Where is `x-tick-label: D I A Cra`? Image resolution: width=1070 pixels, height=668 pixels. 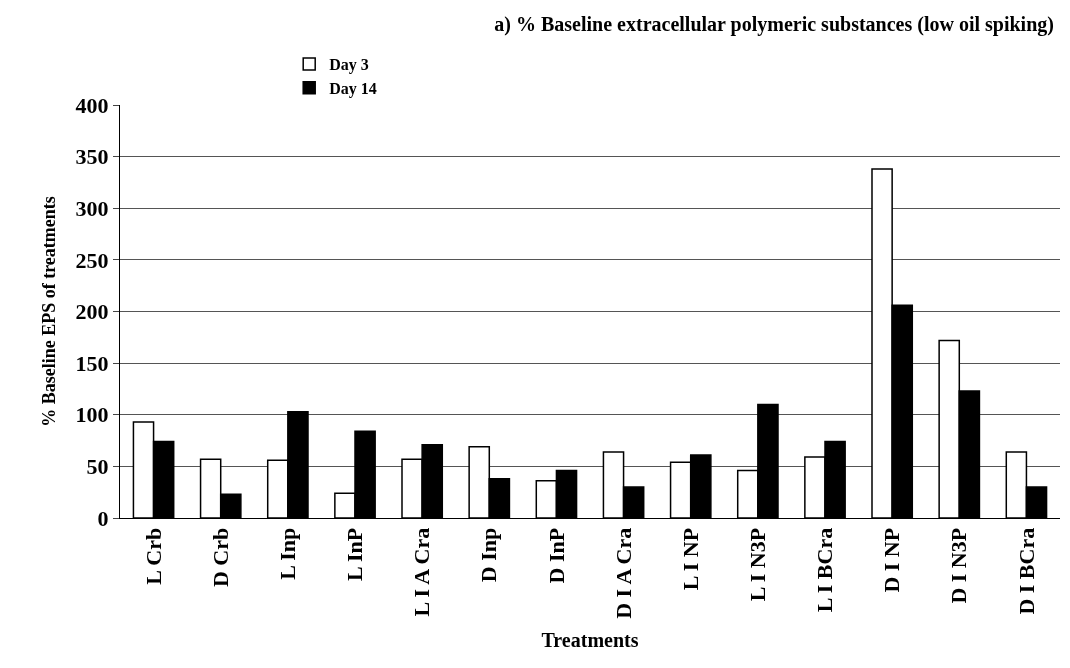 x-tick-label: D I A Cra is located at coordinates (623, 573).